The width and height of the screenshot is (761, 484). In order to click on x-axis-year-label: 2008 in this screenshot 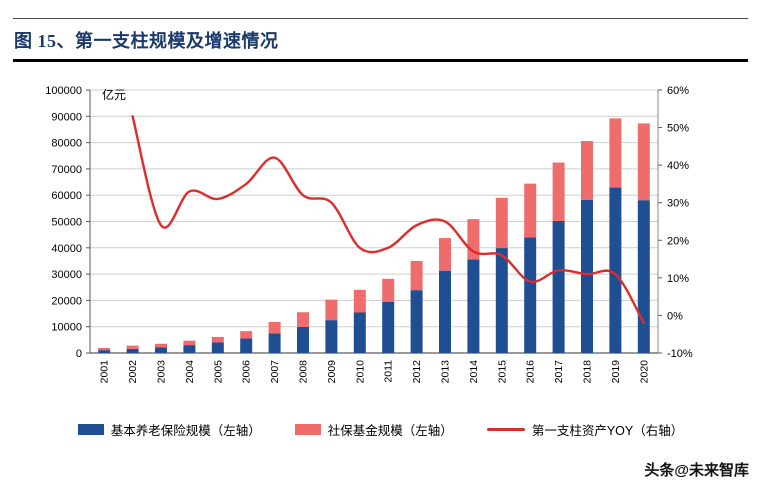, I will do `click(304, 372)`.